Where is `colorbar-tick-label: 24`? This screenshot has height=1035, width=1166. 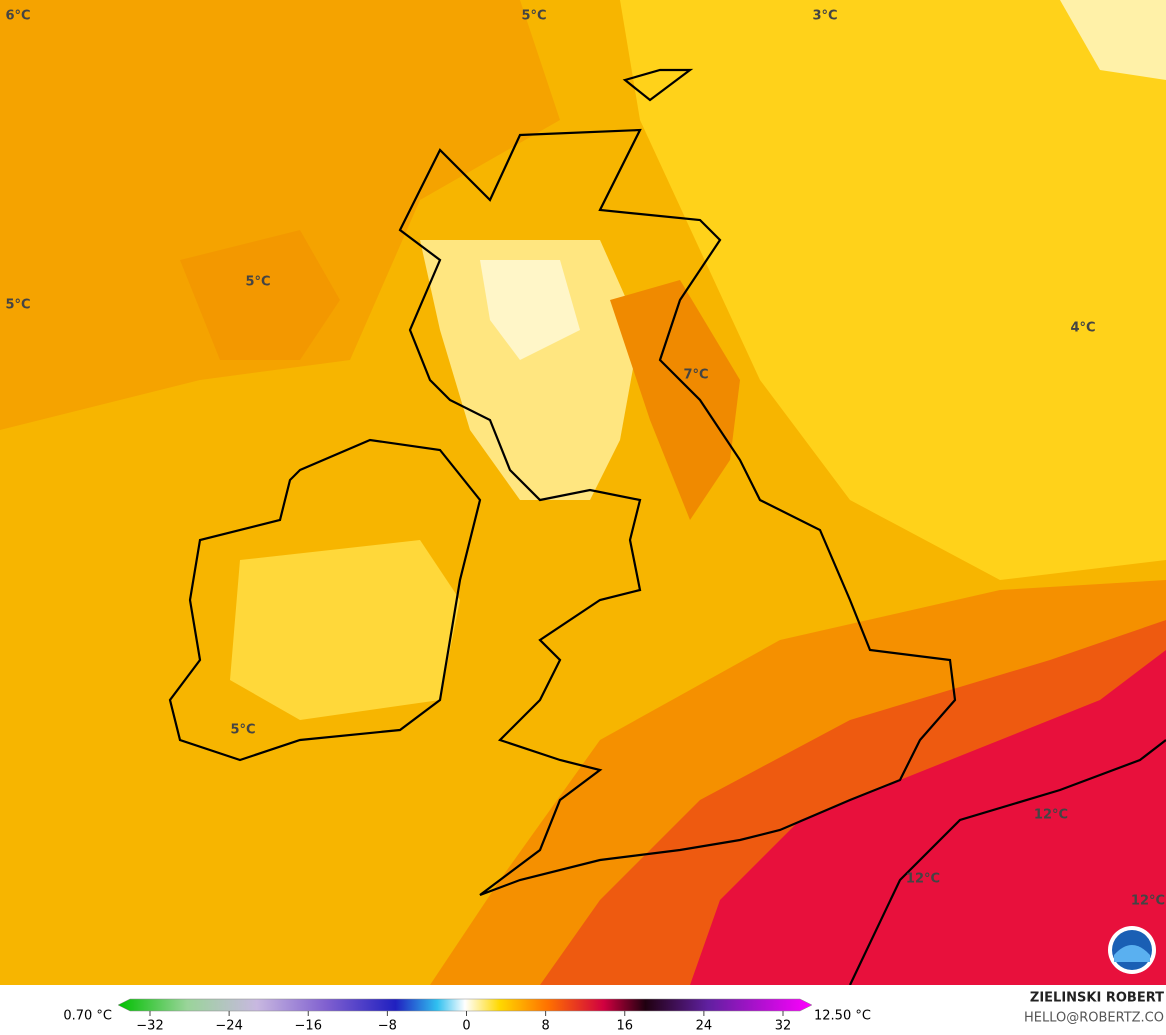
colorbar-tick-label: 24 is located at coordinates (704, 1026).